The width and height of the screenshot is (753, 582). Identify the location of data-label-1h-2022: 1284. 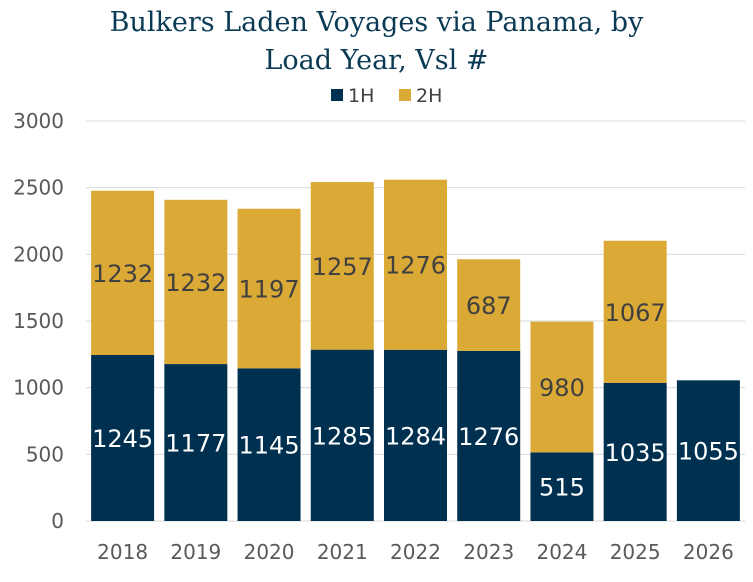
(415, 436).